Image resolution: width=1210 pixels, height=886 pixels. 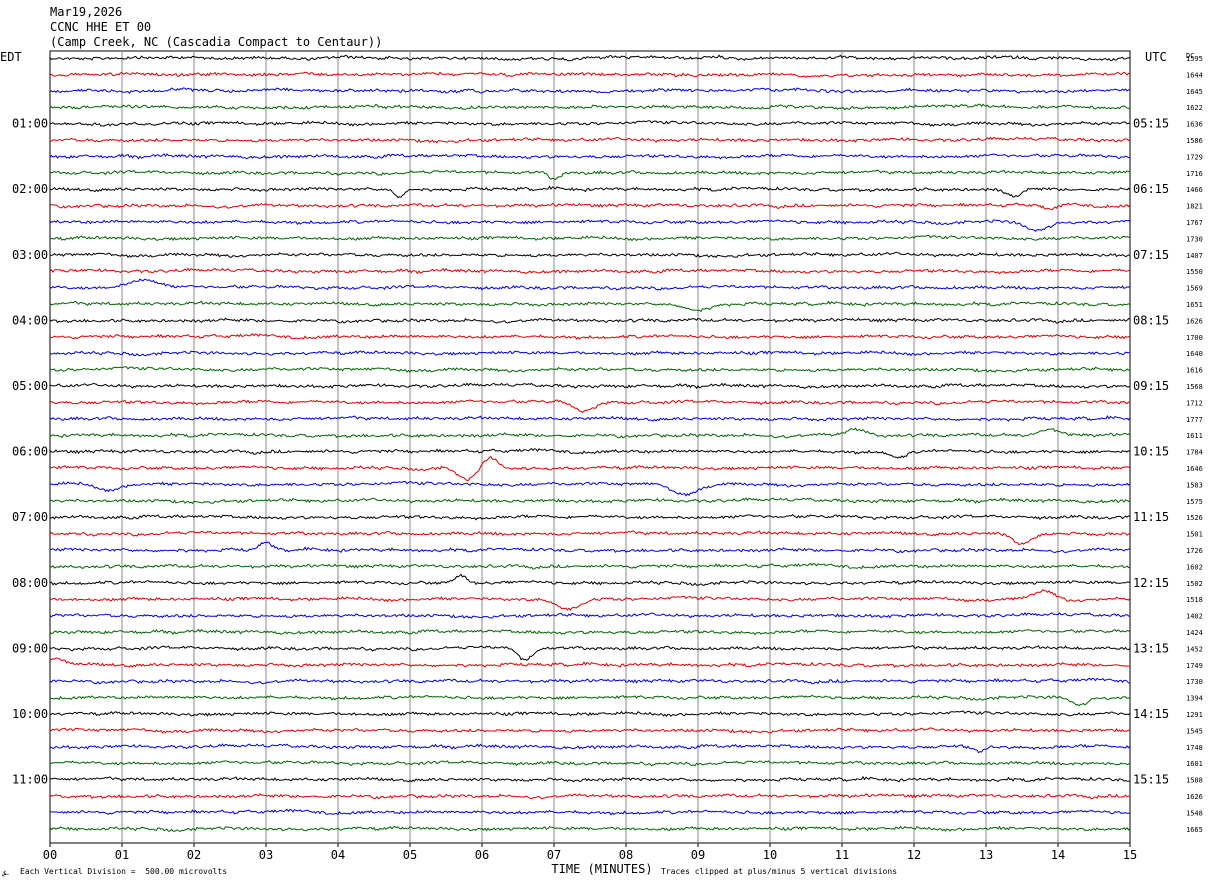 I want to click on right-hour-label: 11:15, so click(x=1151, y=517).